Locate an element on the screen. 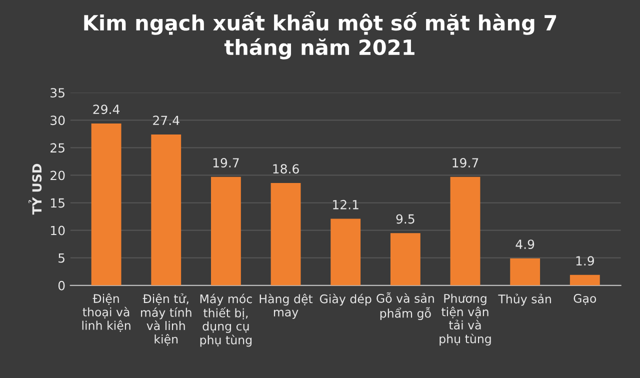  data-label: 29.4 is located at coordinates (106, 109).